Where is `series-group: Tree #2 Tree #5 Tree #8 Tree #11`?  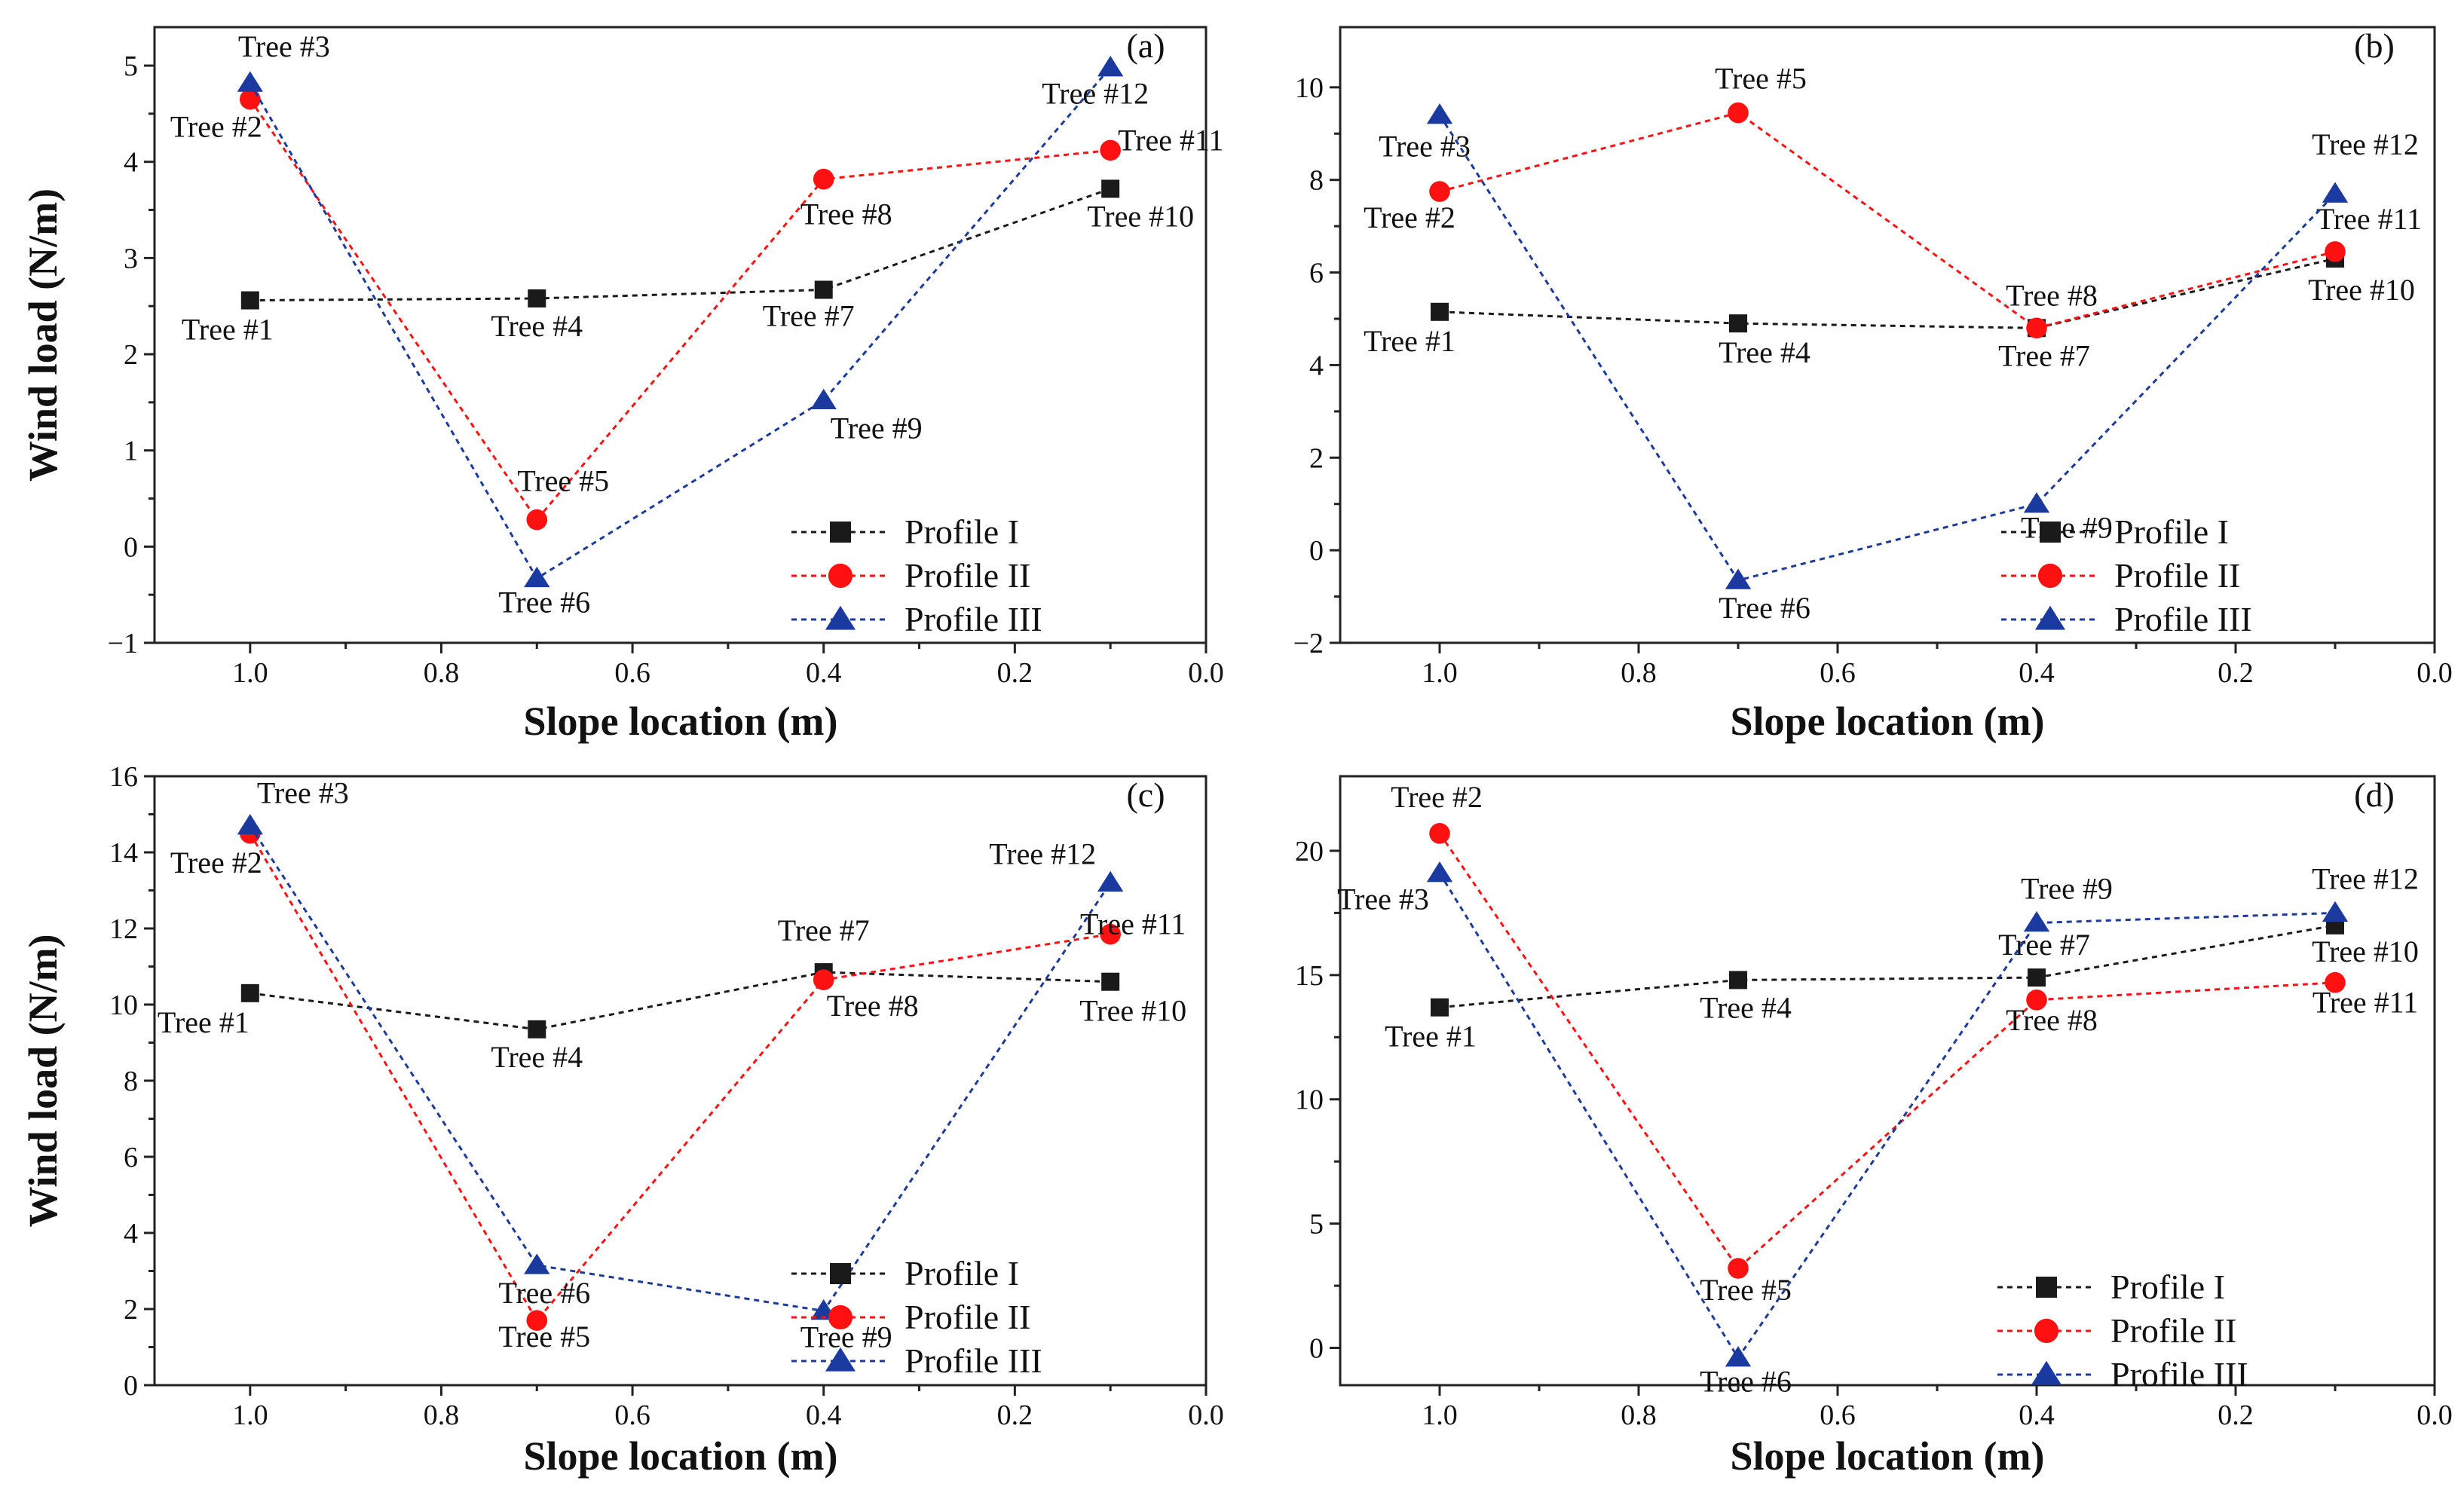 series-group: Tree #2 Tree #5 Tree #8 Tree #11 is located at coordinates (1893, 200).